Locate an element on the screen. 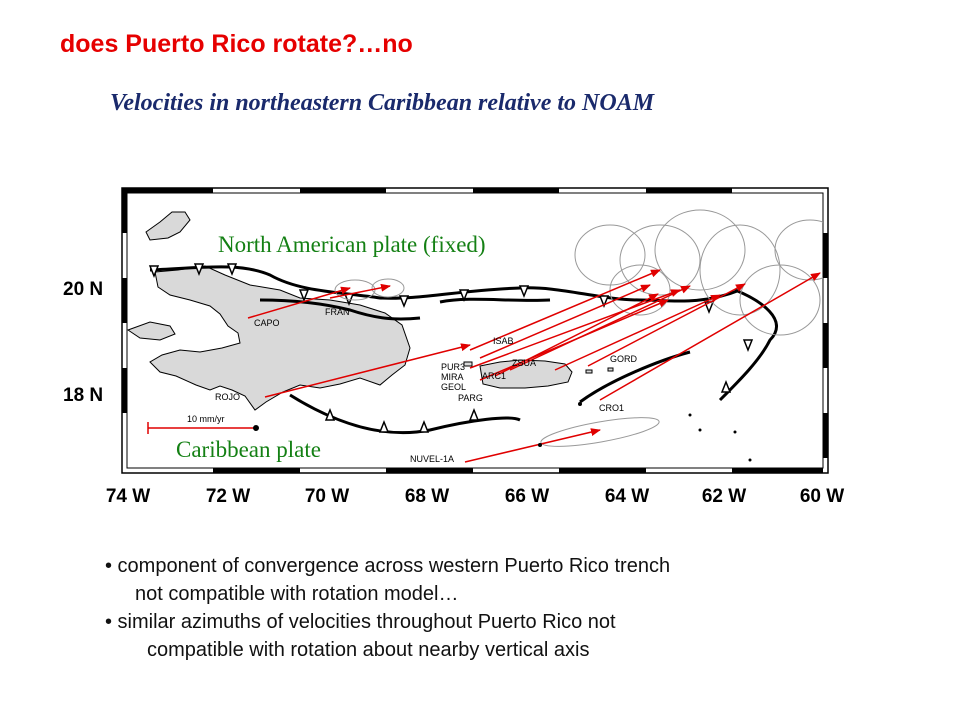 The image size is (960, 720). plate-label-south: Caribbean plate is located at coordinates (248, 449).